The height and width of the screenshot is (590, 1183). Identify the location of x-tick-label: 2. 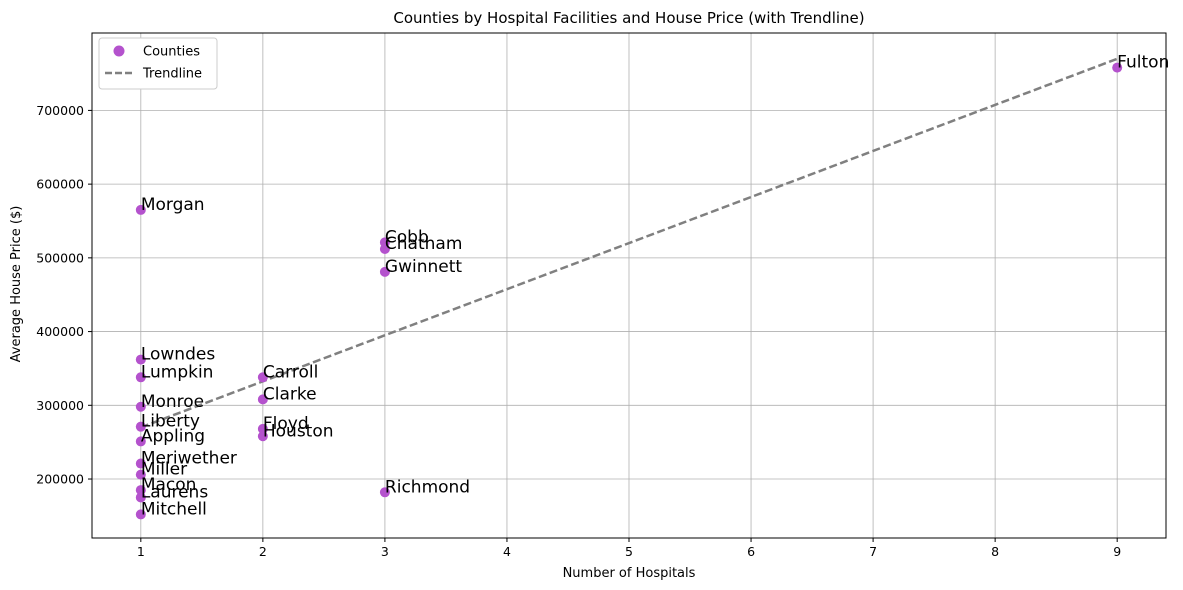
(263, 551).